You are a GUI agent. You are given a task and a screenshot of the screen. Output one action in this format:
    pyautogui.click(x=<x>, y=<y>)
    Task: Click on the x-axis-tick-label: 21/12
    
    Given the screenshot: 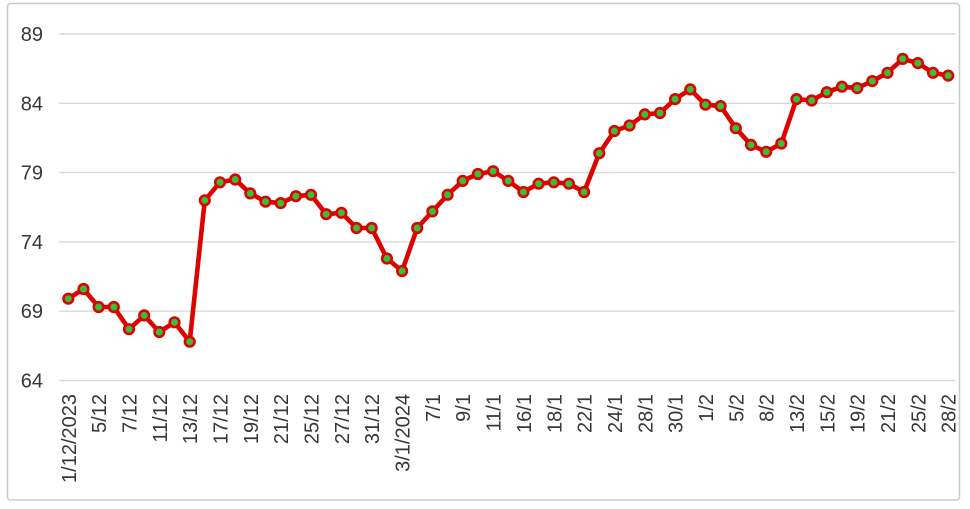 What is the action you would take?
    pyautogui.click(x=282, y=419)
    